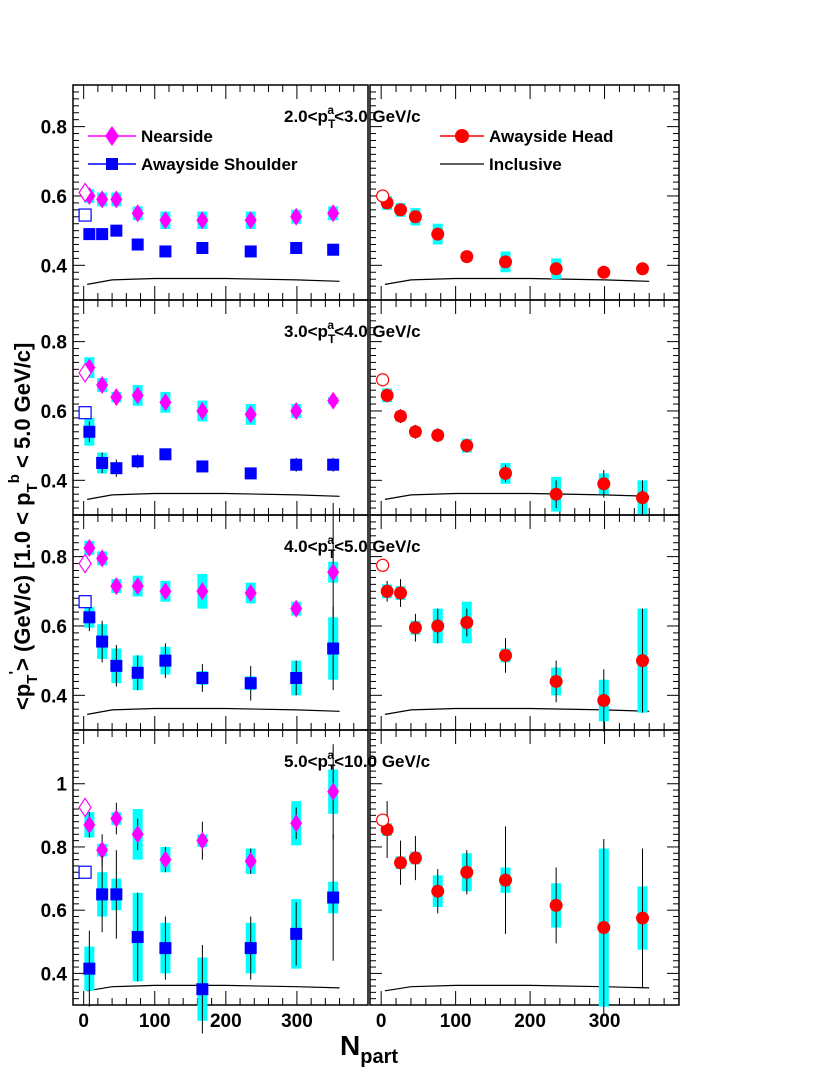  What do you see at coordinates (349, 1021) in the screenshot?
I see `x-tick-labels: 0 100 200 300 0 100 200 300` at bounding box center [349, 1021].